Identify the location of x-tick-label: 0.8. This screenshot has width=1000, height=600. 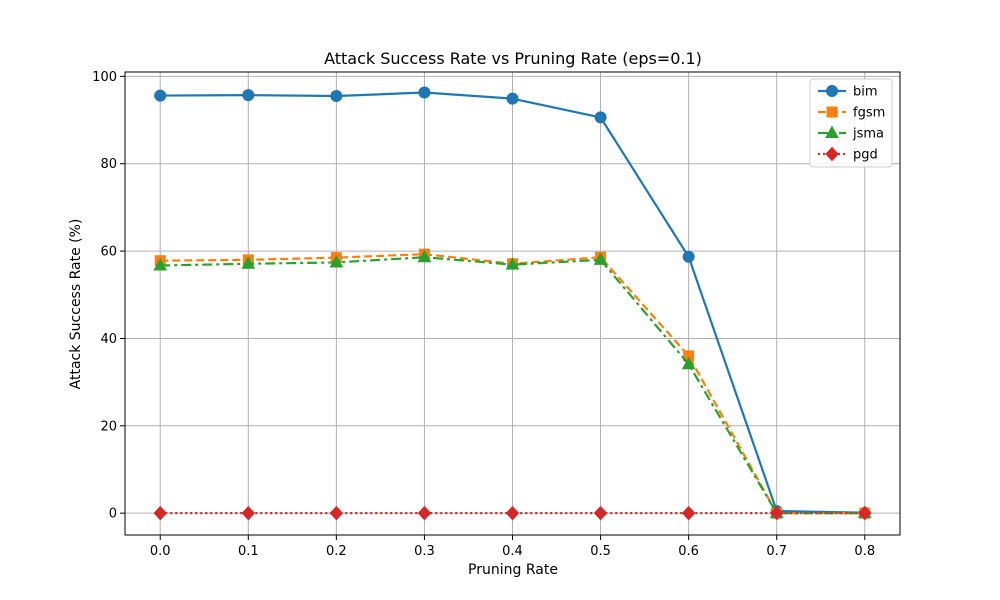
(864, 551).